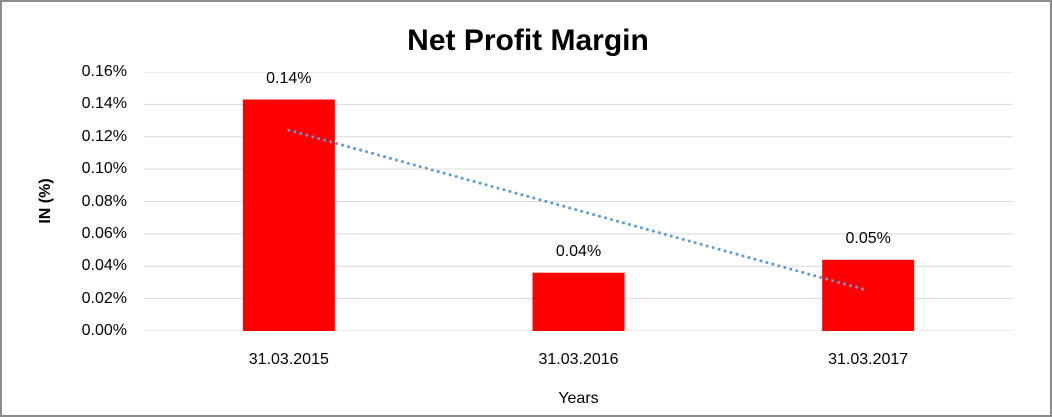 The height and width of the screenshot is (417, 1052). I want to click on y-tick-label: 0.16%, so click(104, 71).